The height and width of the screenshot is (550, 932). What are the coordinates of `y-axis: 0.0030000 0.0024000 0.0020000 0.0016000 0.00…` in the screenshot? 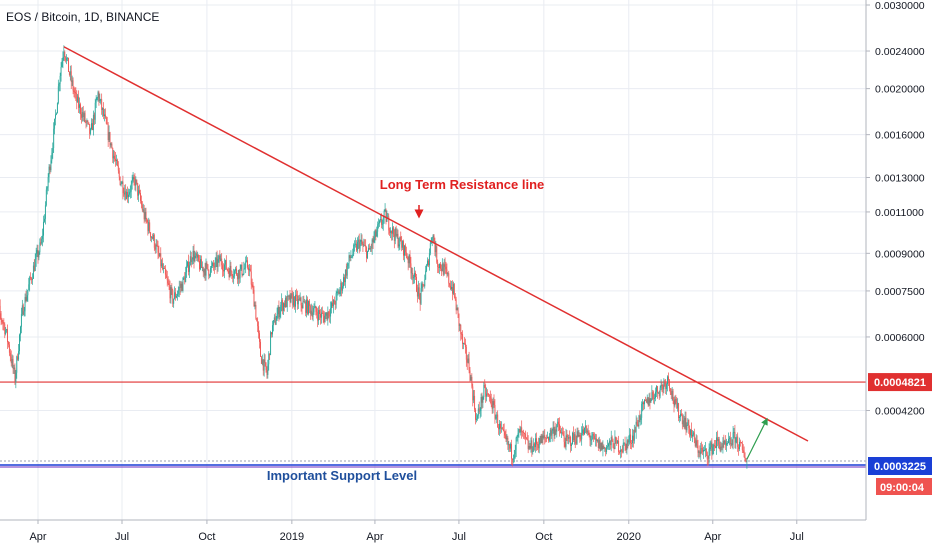 It's located at (895, 209).